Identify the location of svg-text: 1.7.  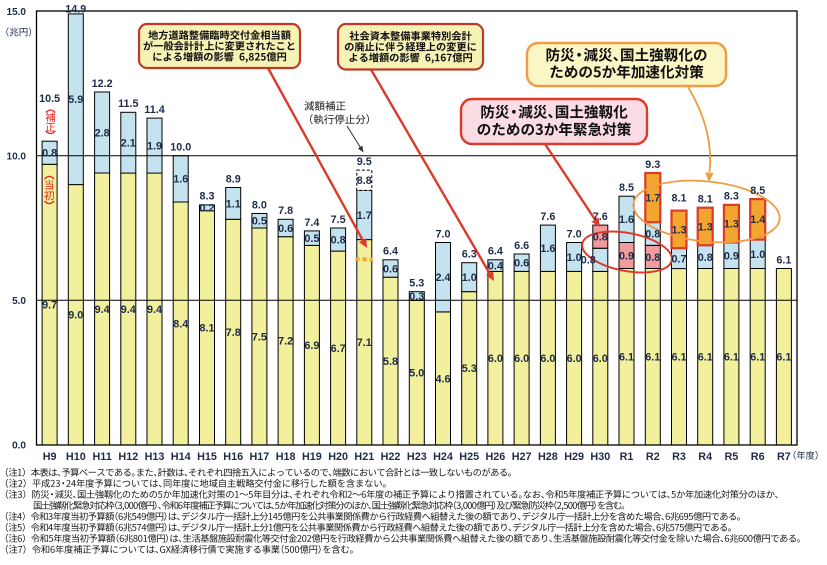
(652, 199).